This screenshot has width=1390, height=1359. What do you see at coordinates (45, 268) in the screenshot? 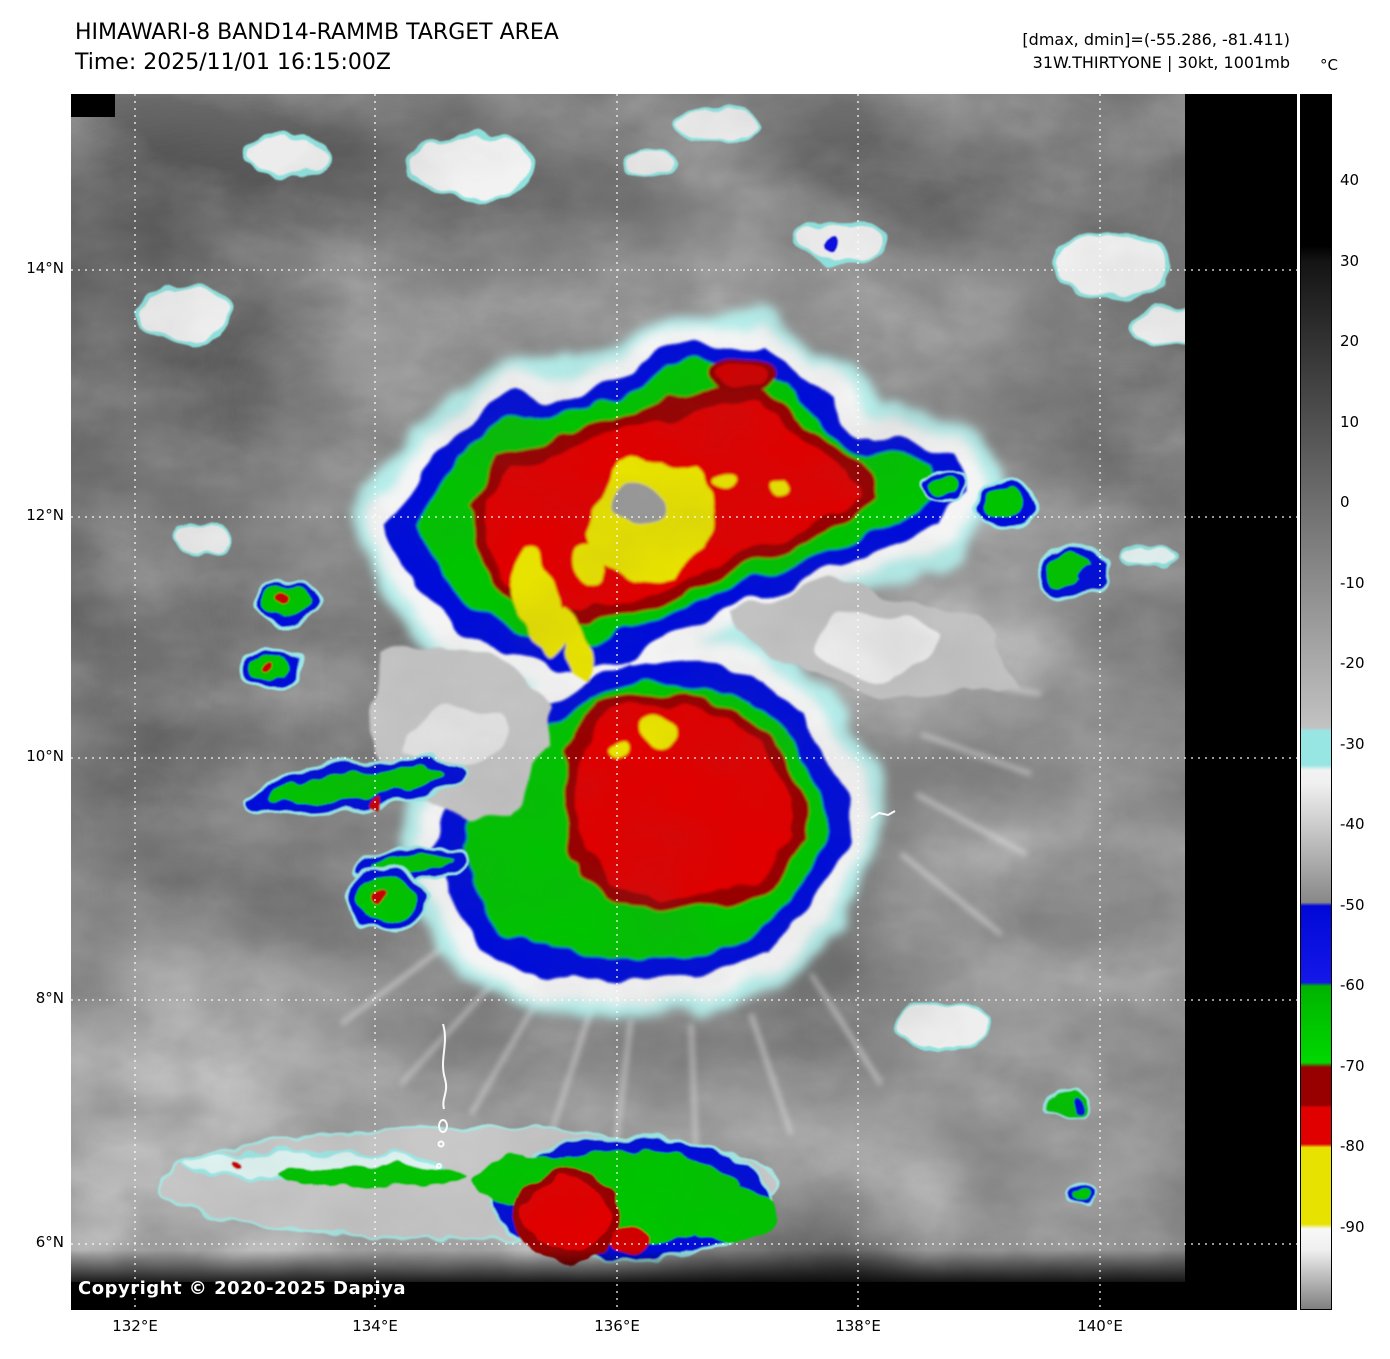
I see `lat-tick-label: 14°N` at bounding box center [45, 268].